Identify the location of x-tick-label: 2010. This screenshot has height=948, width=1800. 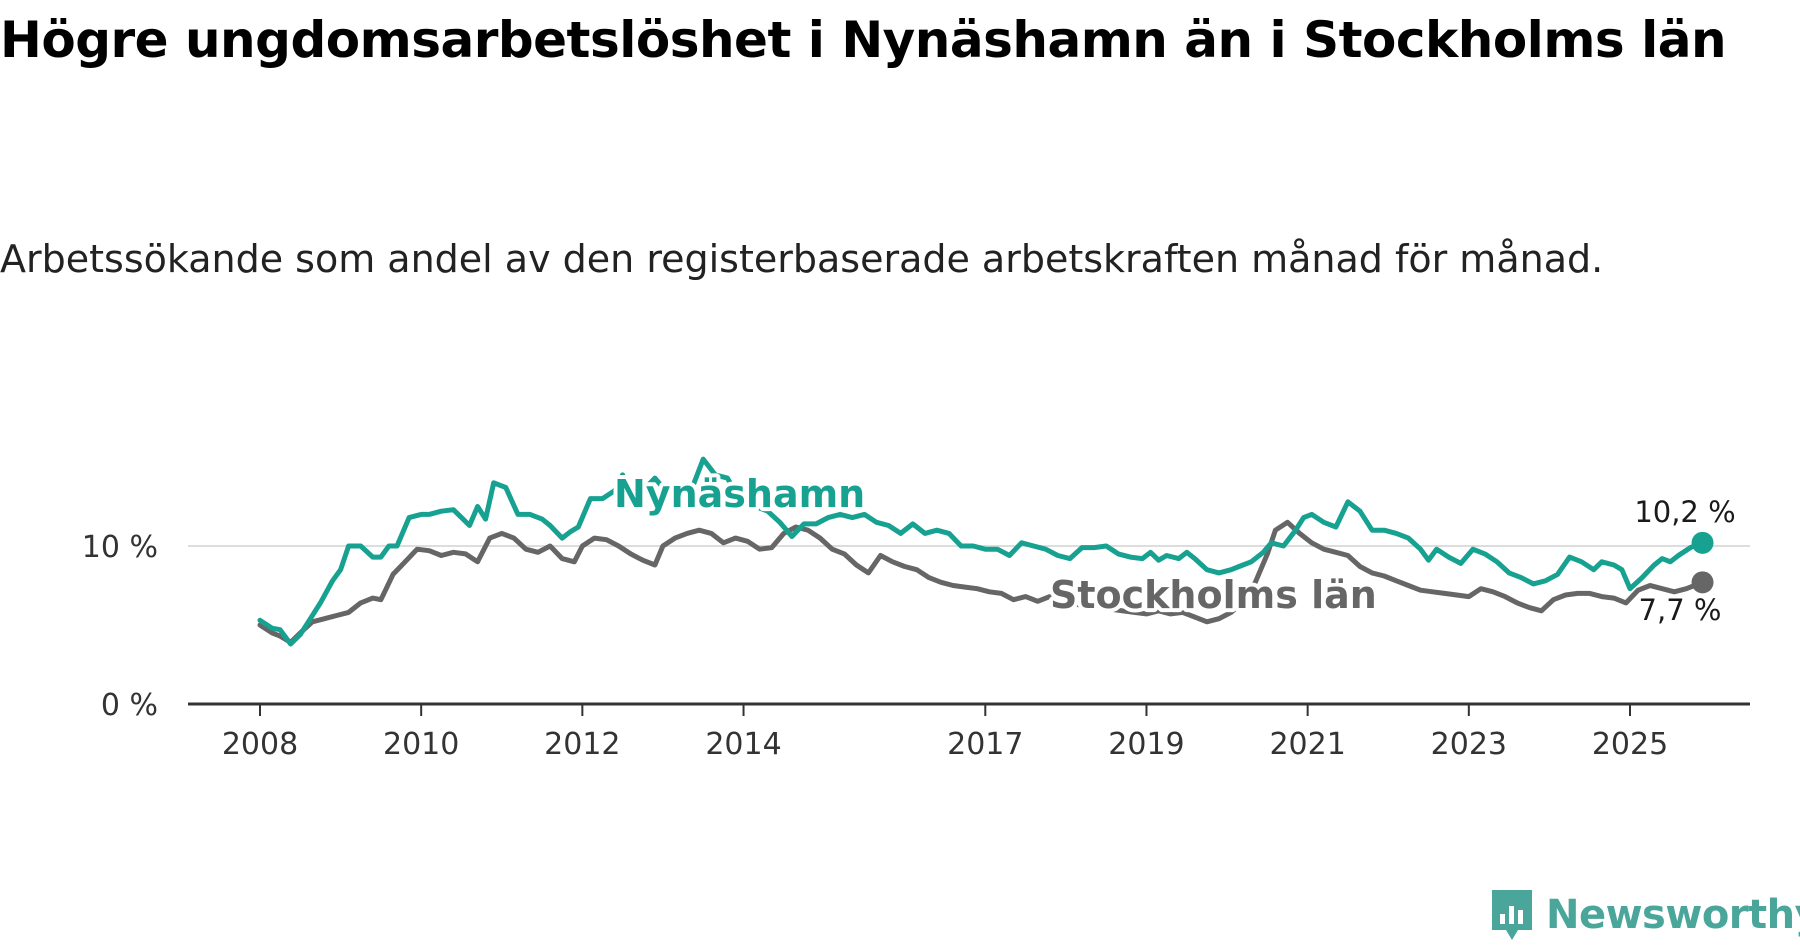
(421, 744).